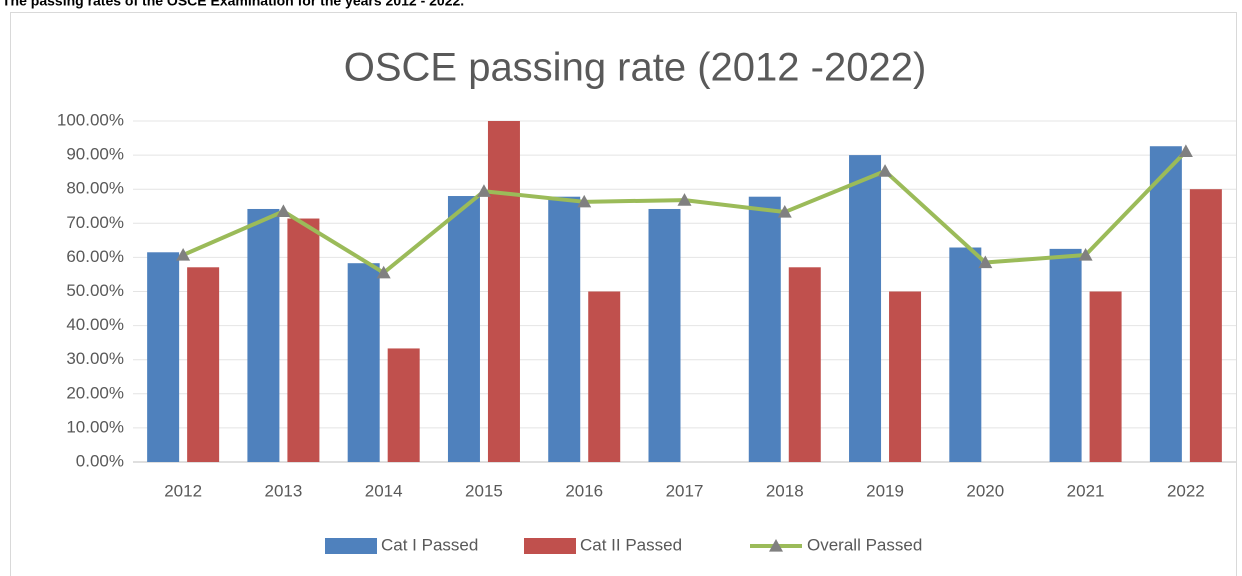  What do you see at coordinates (631, 544) in the screenshot?
I see `legend-label: Cat II Passed` at bounding box center [631, 544].